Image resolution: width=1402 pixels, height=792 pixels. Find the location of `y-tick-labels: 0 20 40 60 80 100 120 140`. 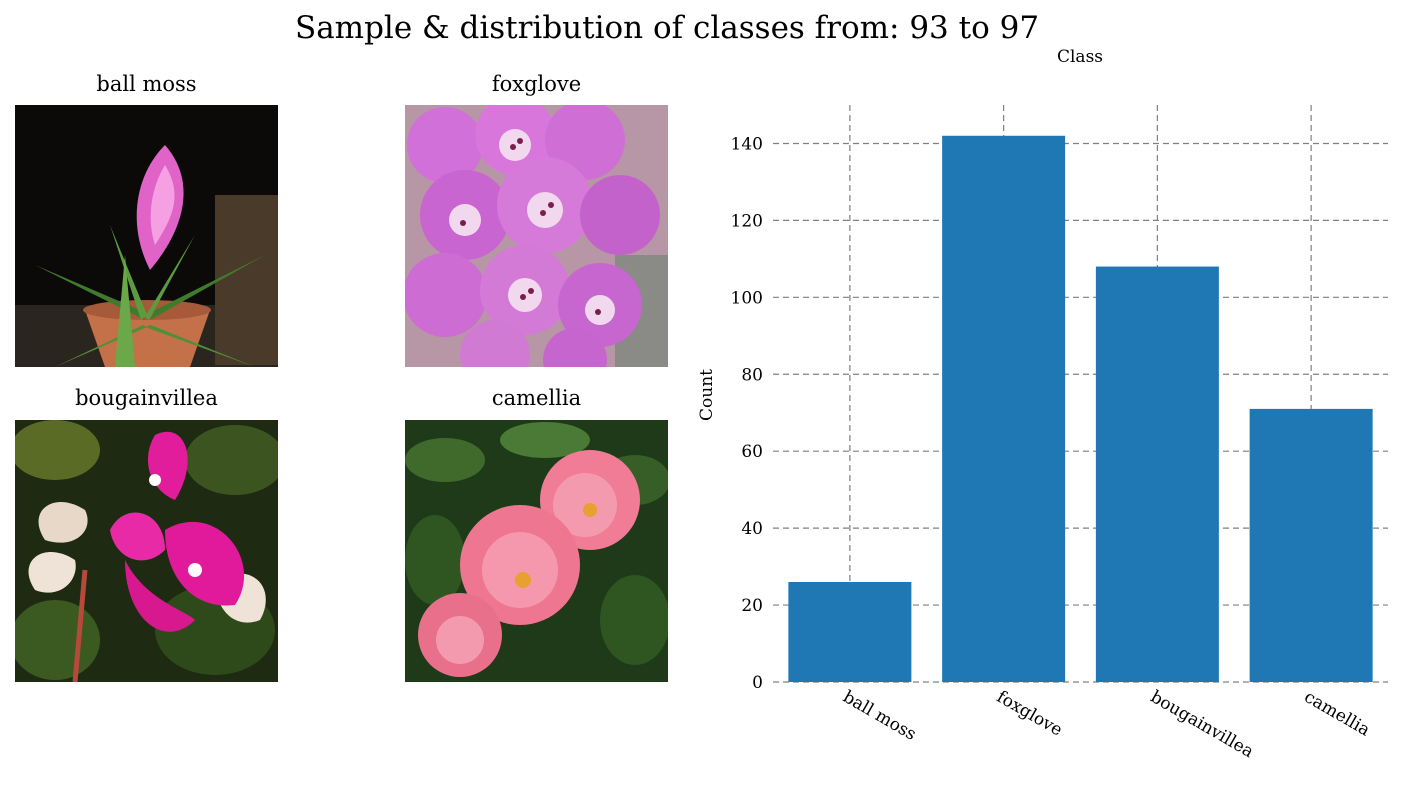

y-tick-labels: 0 20 40 60 80 100 120 140 is located at coordinates (747, 413).